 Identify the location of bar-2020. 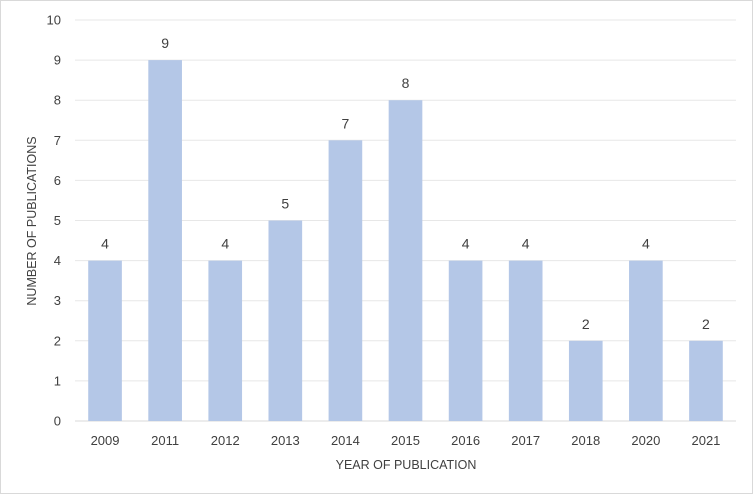
(646, 340).